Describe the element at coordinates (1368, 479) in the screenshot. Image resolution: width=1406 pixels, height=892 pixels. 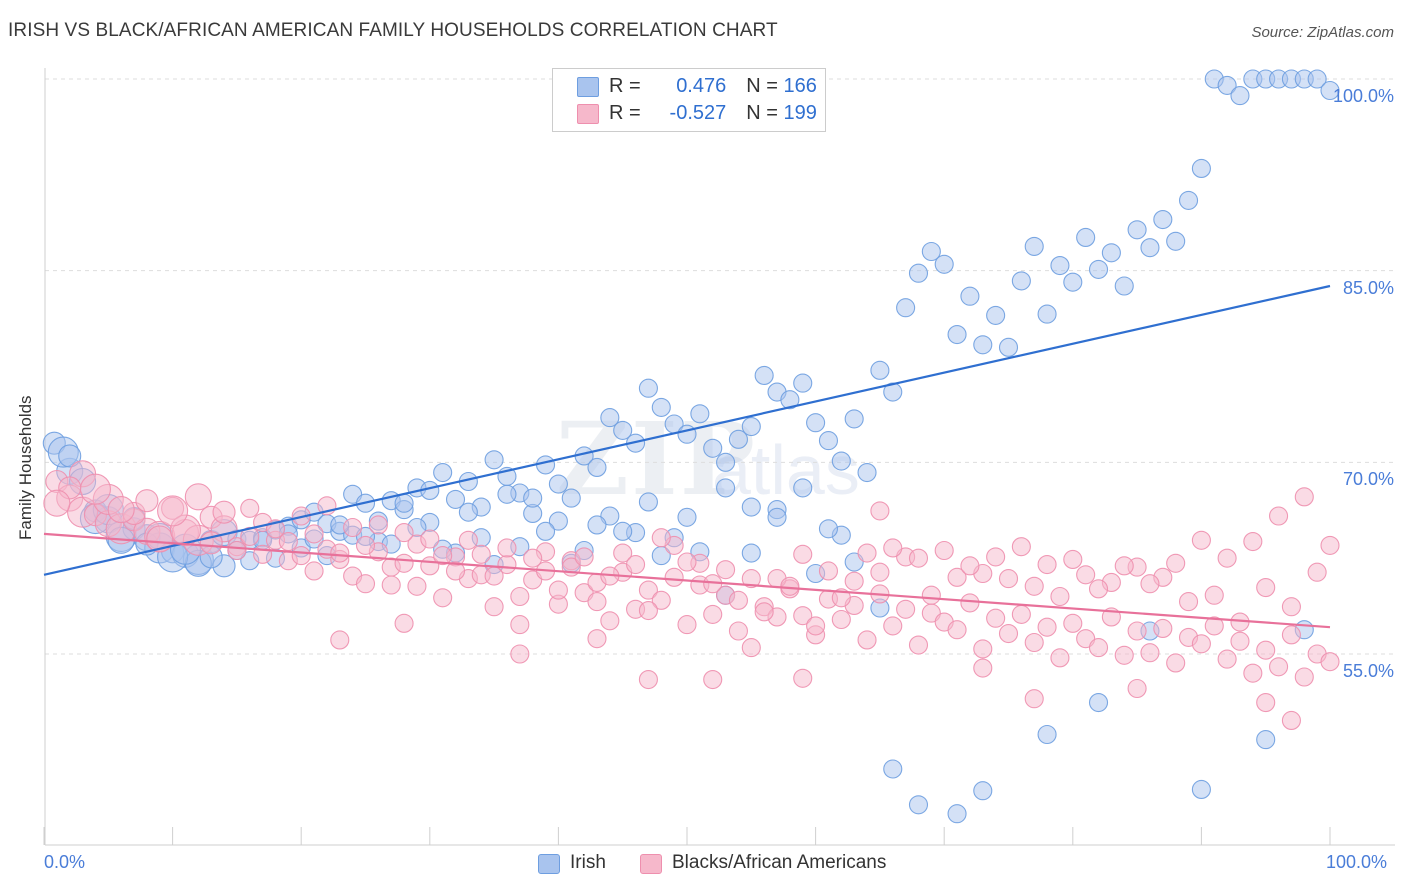
I see `y-tick-70: 70.0%` at that location.